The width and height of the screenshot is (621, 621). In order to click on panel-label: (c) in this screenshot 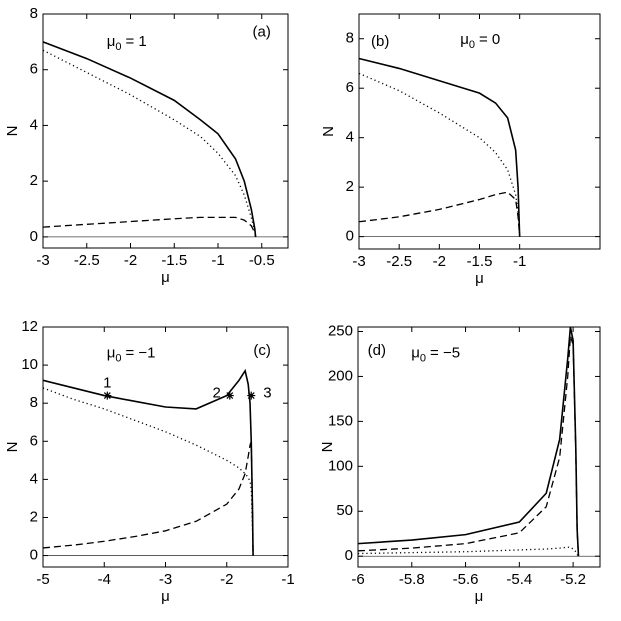, I will do `click(262, 350)`.